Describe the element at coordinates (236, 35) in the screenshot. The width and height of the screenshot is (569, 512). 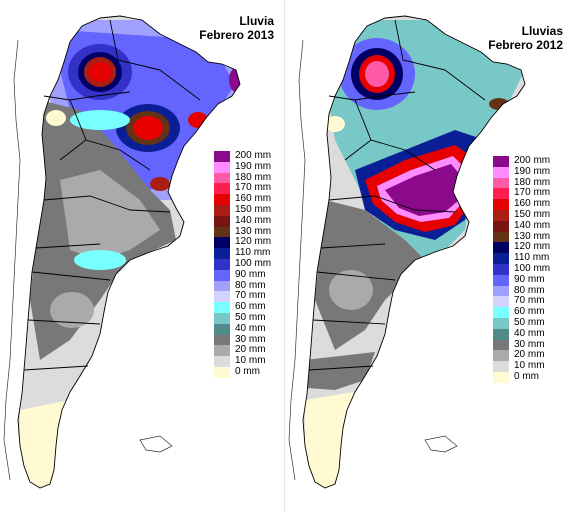
I see `map-title-line2: Febrero 2013` at that location.